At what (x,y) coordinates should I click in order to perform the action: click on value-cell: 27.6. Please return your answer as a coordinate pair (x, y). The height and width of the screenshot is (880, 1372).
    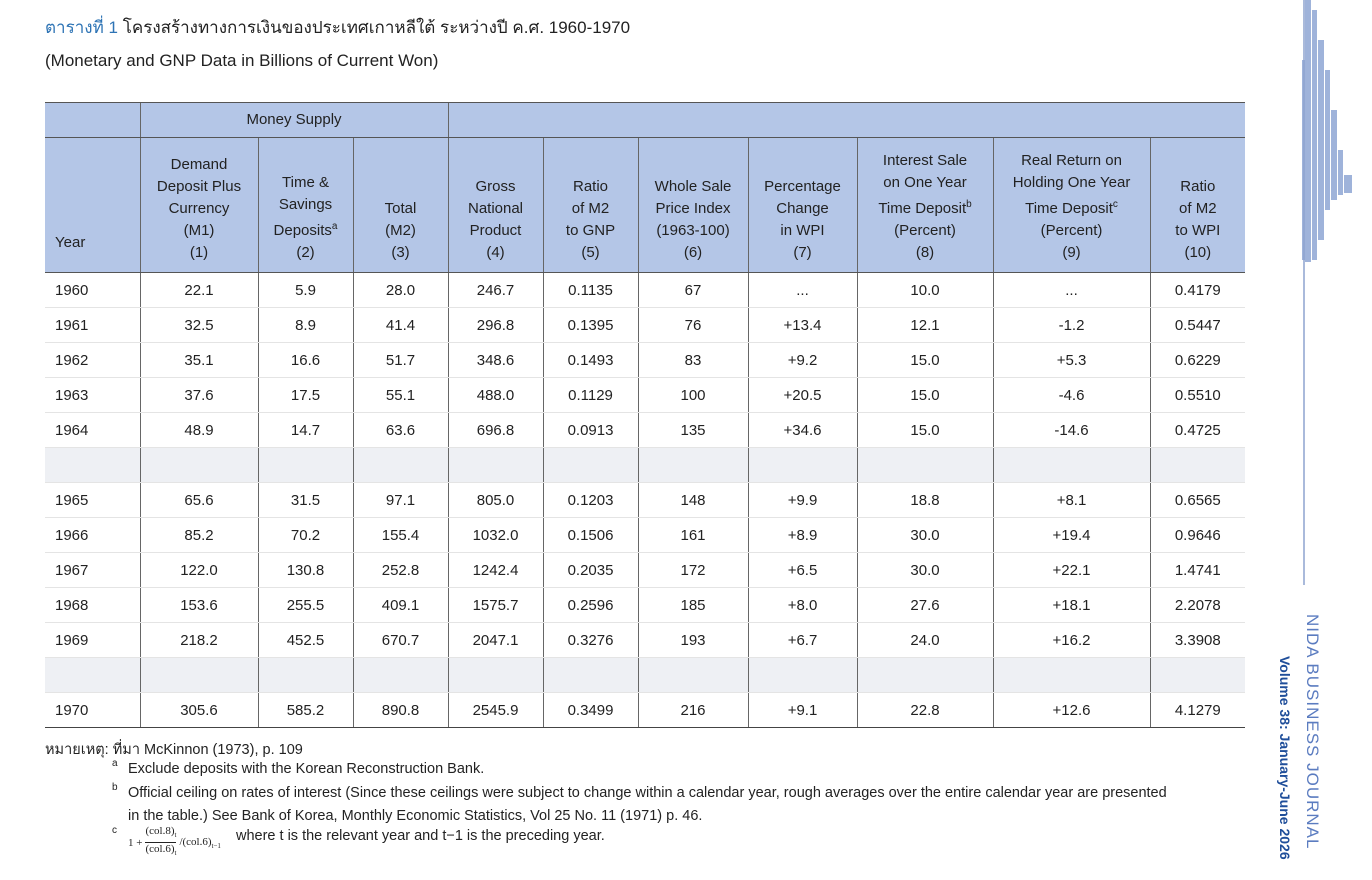
    Looking at the image, I should click on (925, 605).